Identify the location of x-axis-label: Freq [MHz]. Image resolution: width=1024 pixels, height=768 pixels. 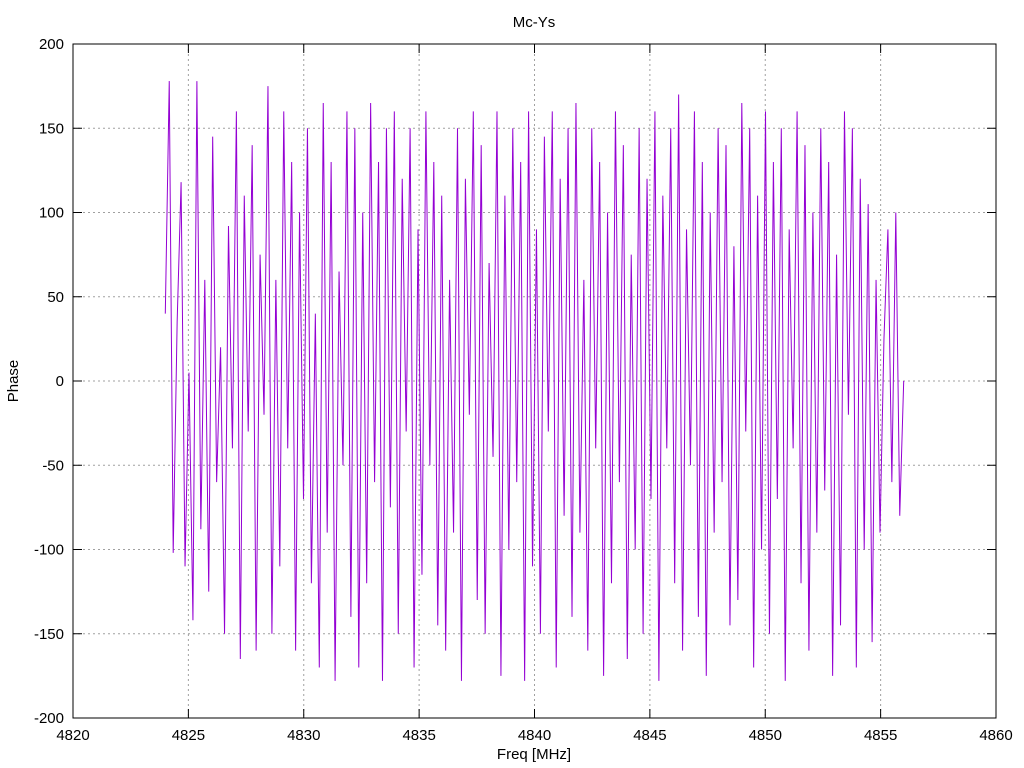
(534, 754).